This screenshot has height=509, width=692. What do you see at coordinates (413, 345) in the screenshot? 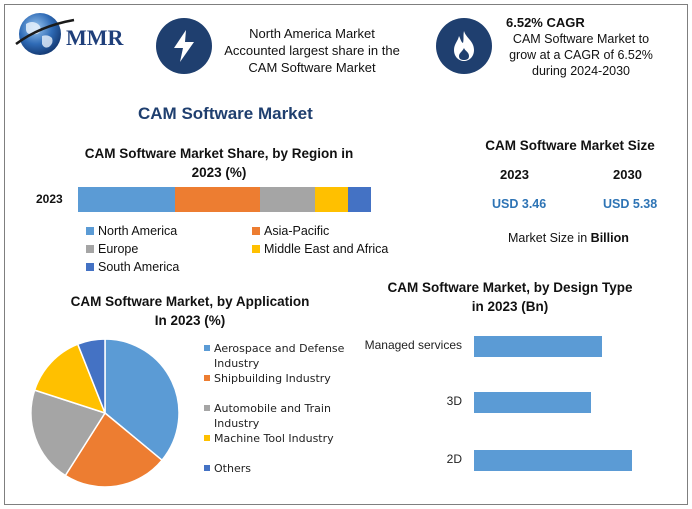
I see `design-category-label: Managed services` at bounding box center [413, 345].